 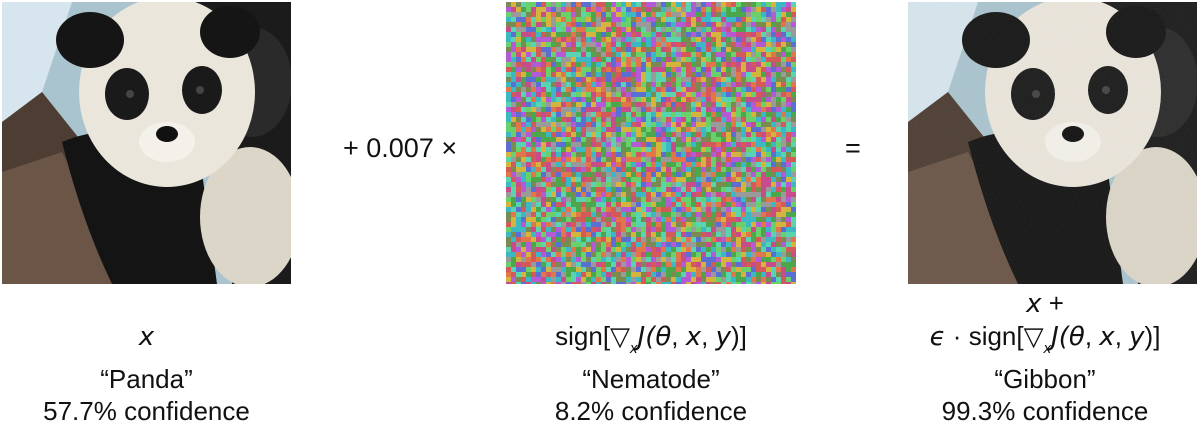 I want to click on formula-x-arg: x, so click(x=693, y=337).